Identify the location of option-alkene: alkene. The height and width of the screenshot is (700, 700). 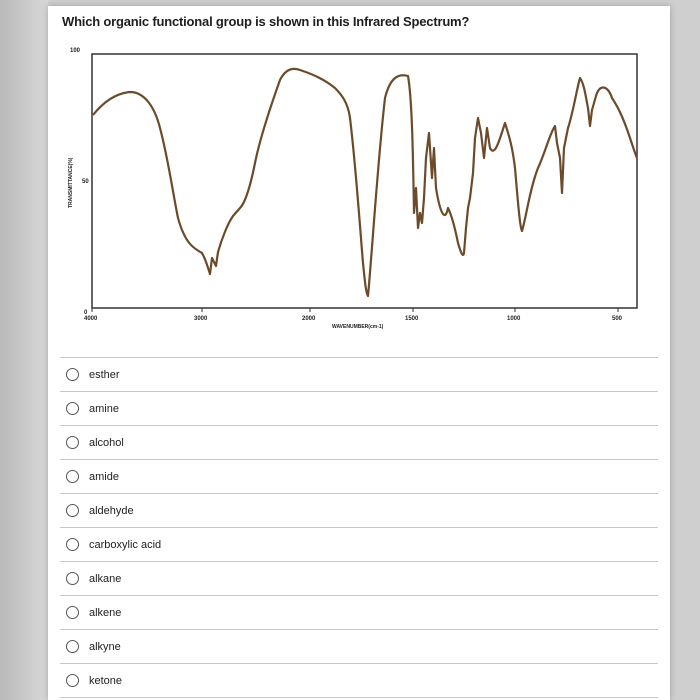
(359, 612).